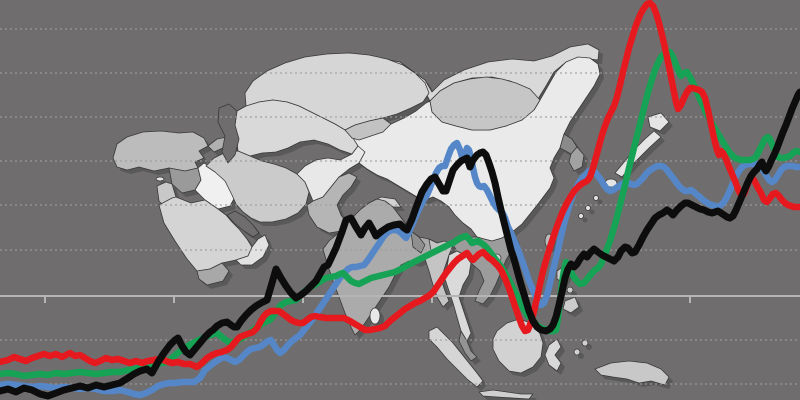  Describe the element at coordinates (375, 316) in the screenshot. I see `country-sri-lanka` at that location.